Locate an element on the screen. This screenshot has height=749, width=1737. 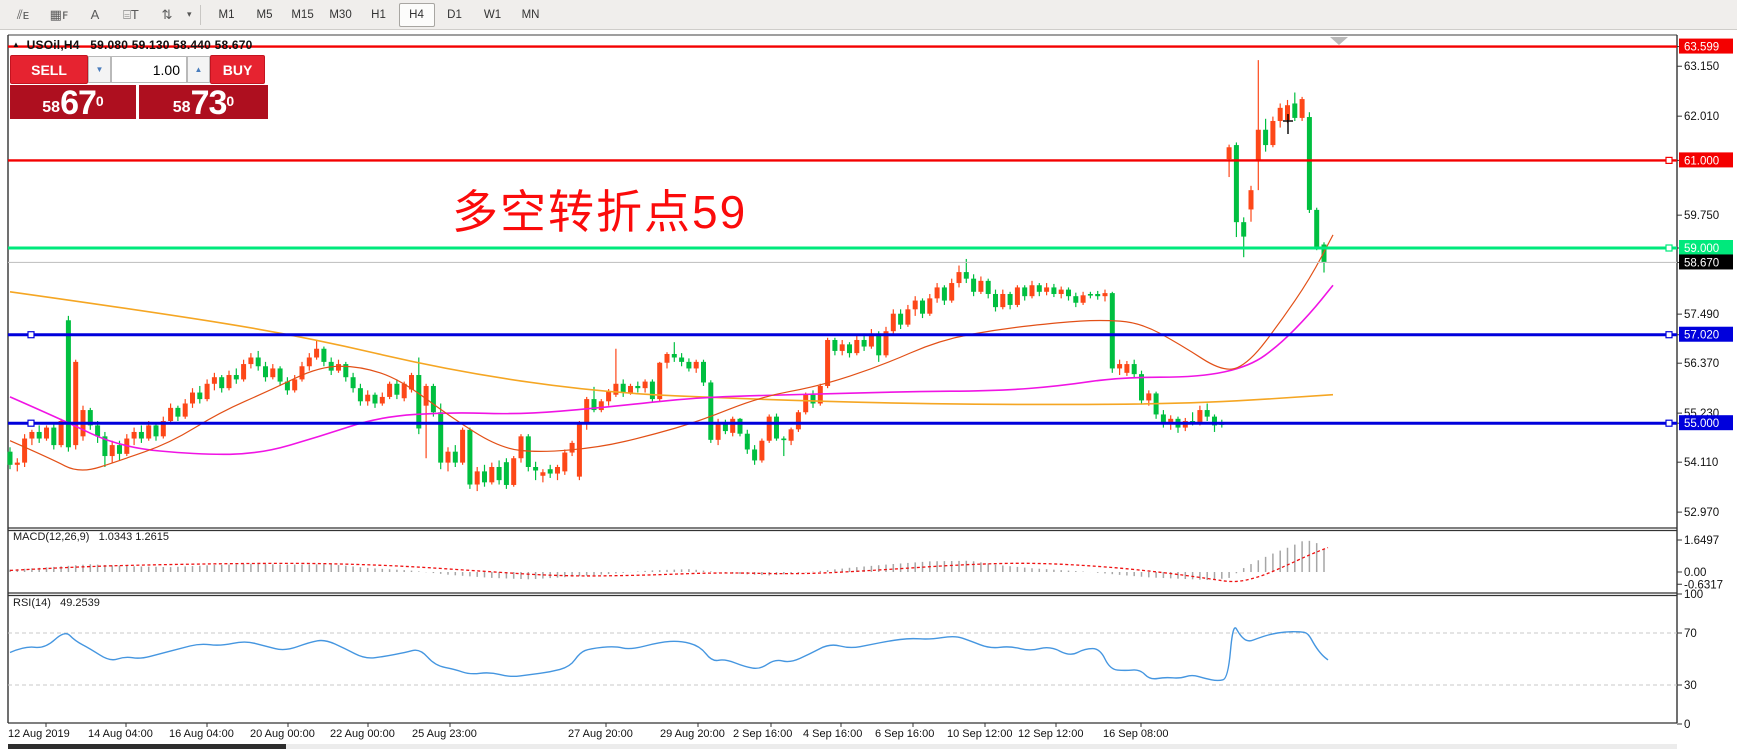
timeframe-button-h1: H1 is located at coordinates (378, 14).